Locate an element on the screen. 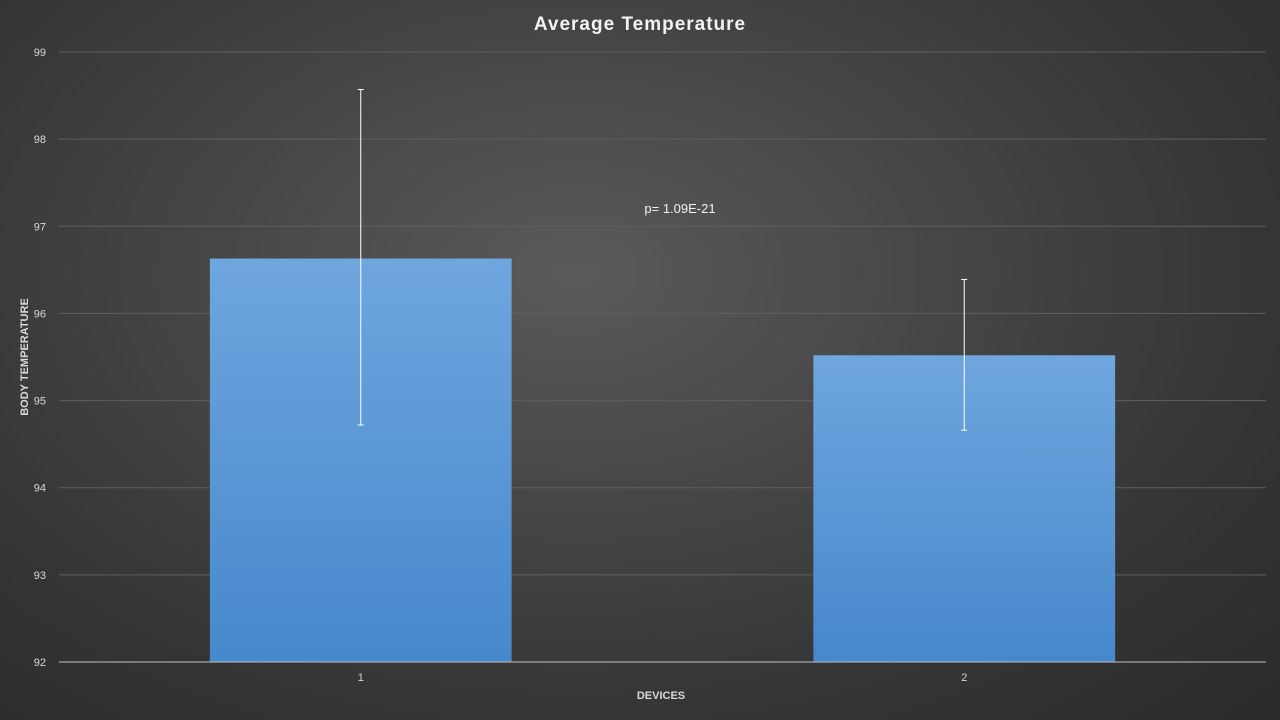 This screenshot has width=1280, height=720. y-tick-label: 99 is located at coordinates (40, 53).